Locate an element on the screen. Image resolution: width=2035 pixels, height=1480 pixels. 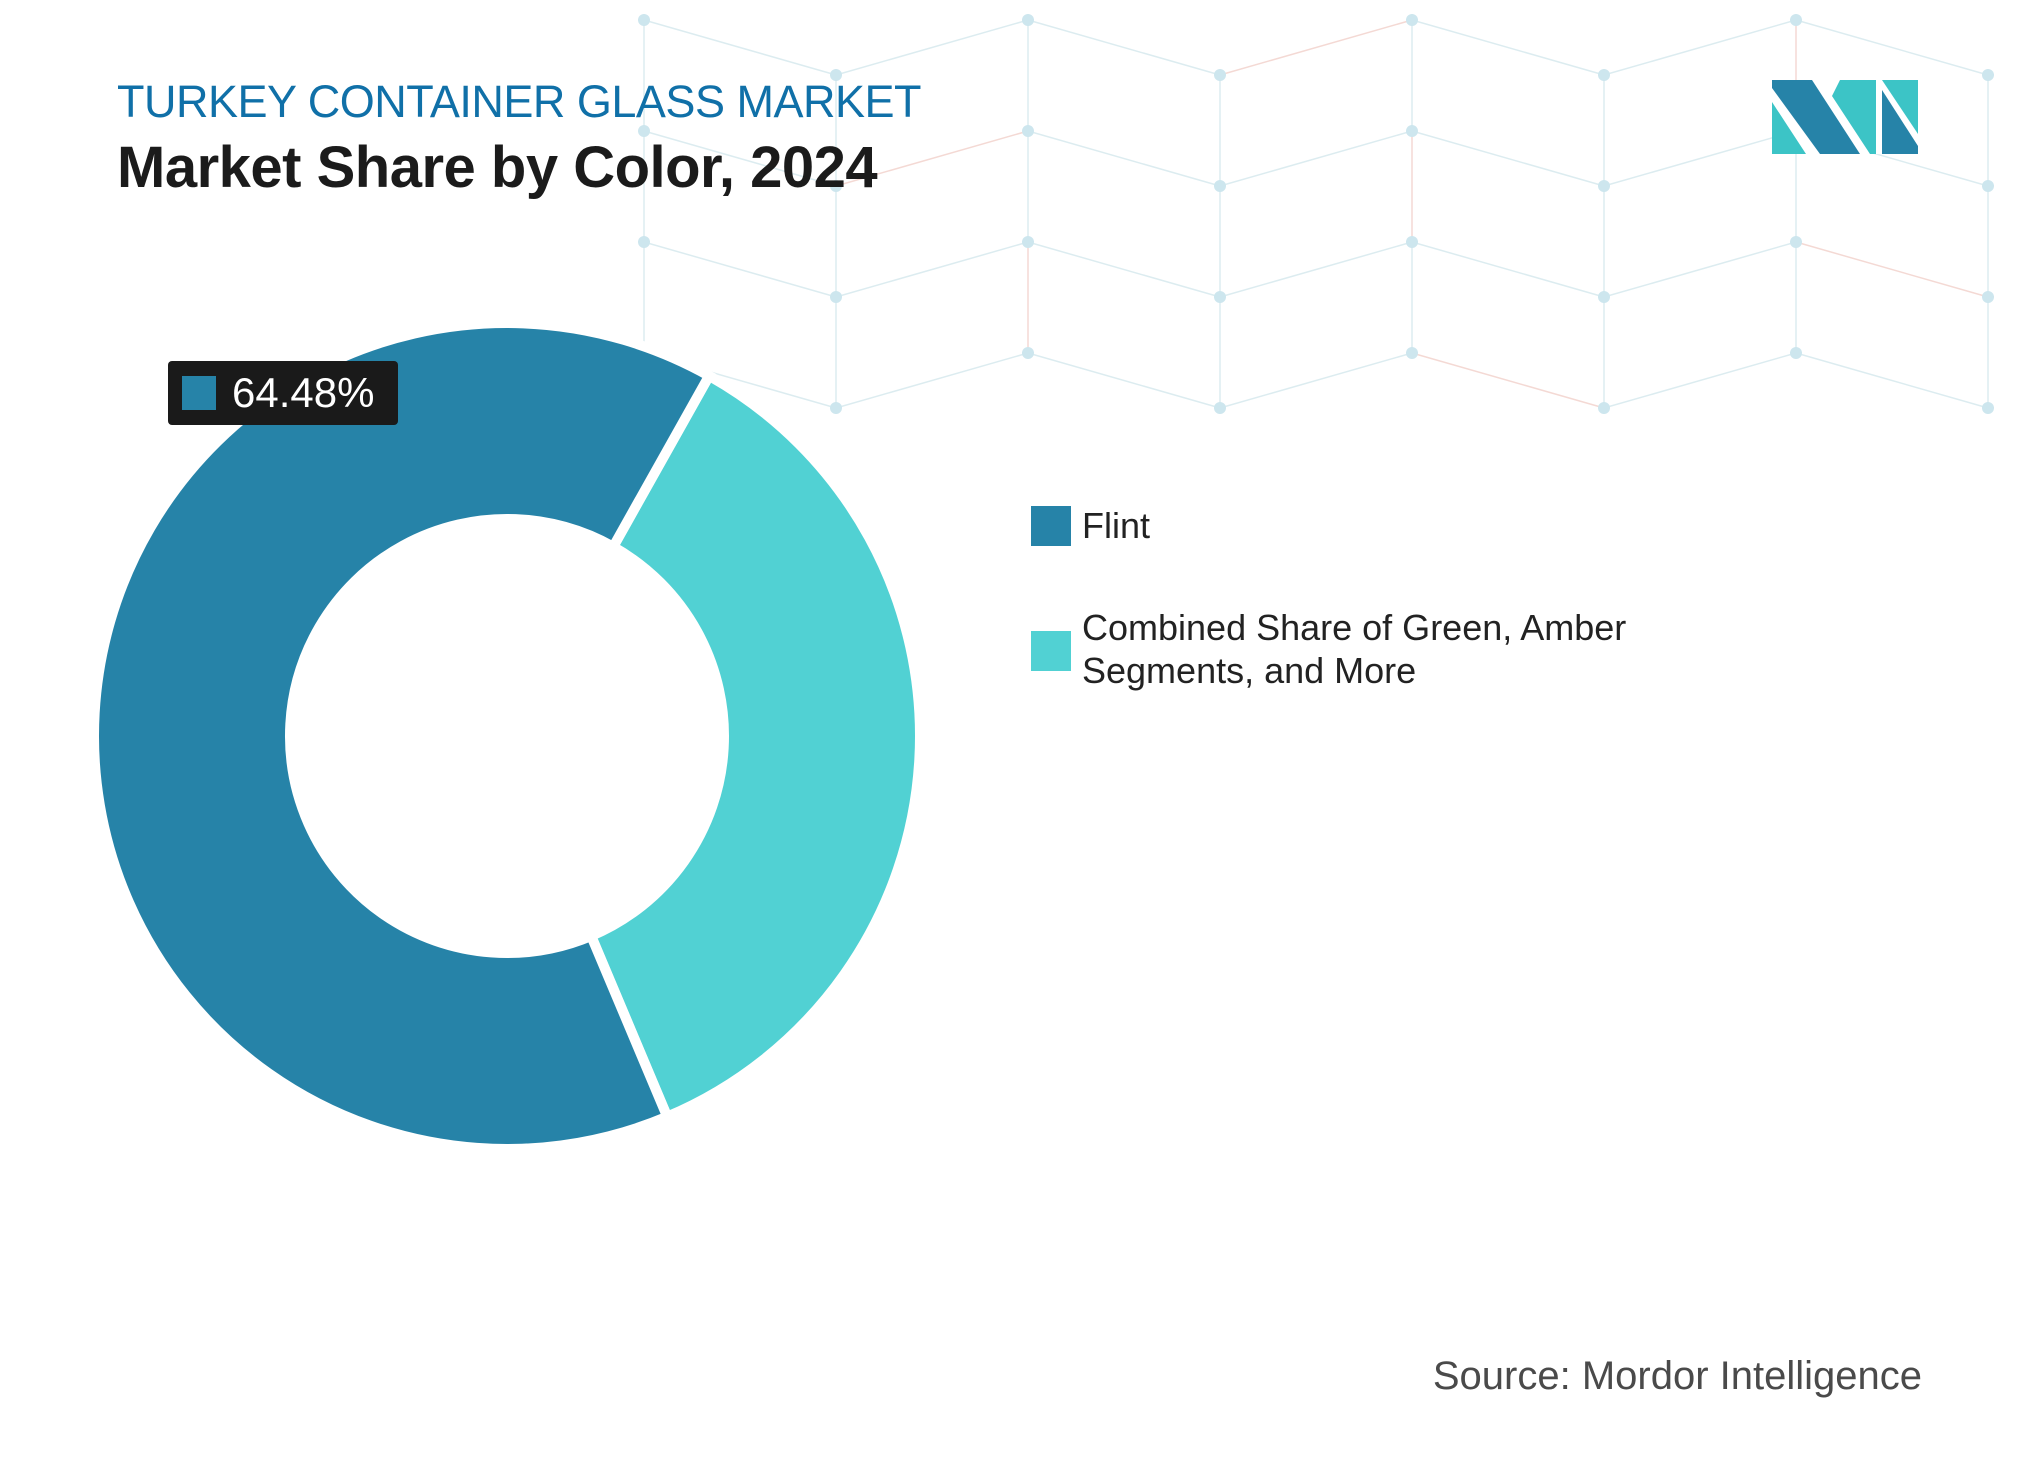
source-note: Source: Mordor Intelligence is located at coordinates (1677, 1376).